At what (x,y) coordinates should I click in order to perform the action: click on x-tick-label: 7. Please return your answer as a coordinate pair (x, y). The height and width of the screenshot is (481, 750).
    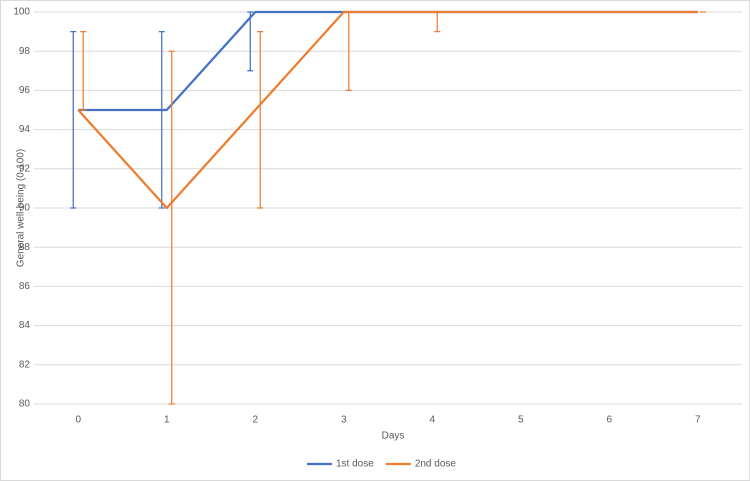
    Looking at the image, I should click on (698, 420).